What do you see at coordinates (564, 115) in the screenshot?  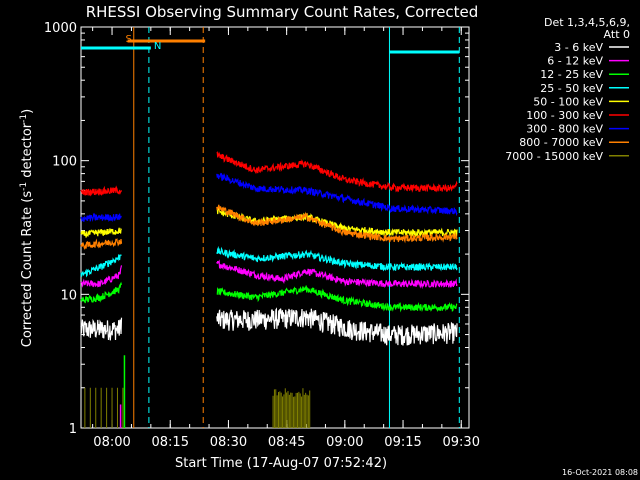 I see `legend-entry-label: 100 - 300 keV` at bounding box center [564, 115].